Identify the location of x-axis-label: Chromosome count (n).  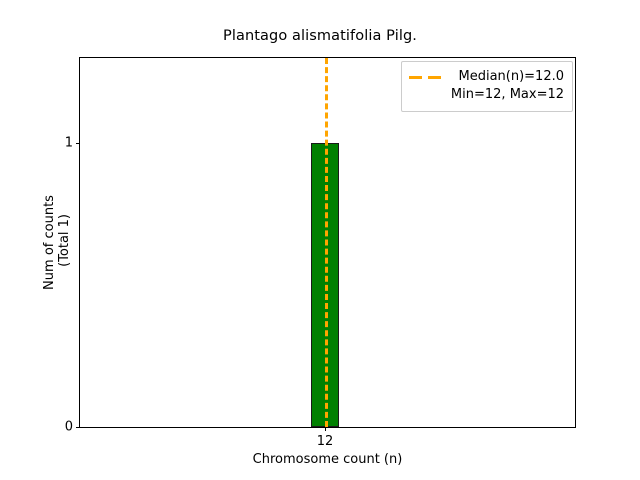
(327, 459).